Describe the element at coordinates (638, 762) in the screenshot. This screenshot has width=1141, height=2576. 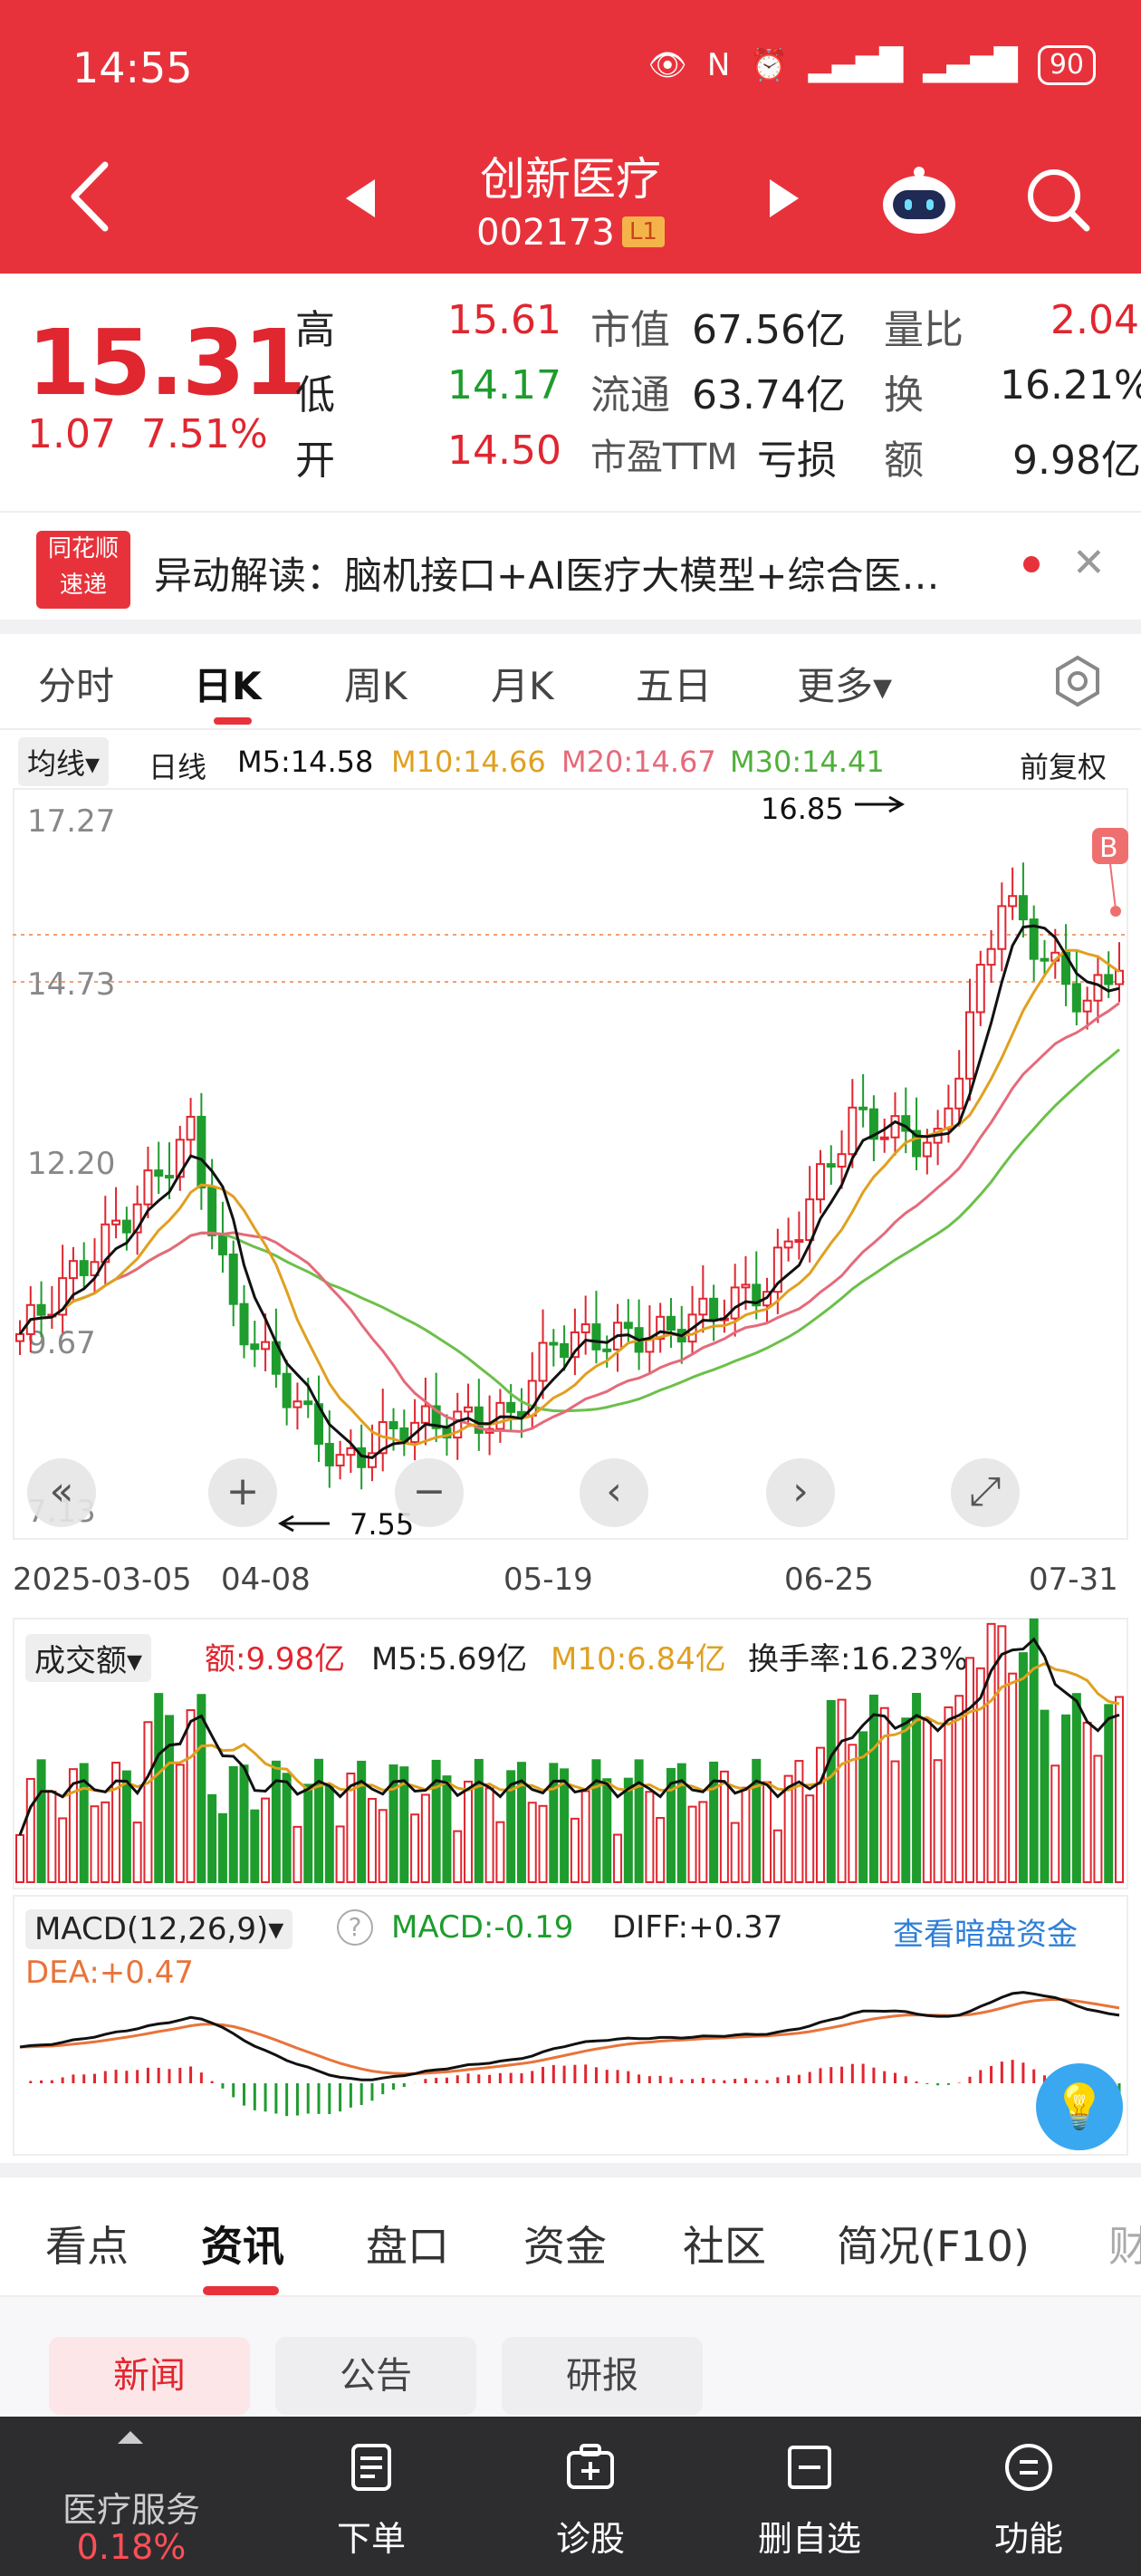
I see `ma20-value: M20:14.67` at that location.